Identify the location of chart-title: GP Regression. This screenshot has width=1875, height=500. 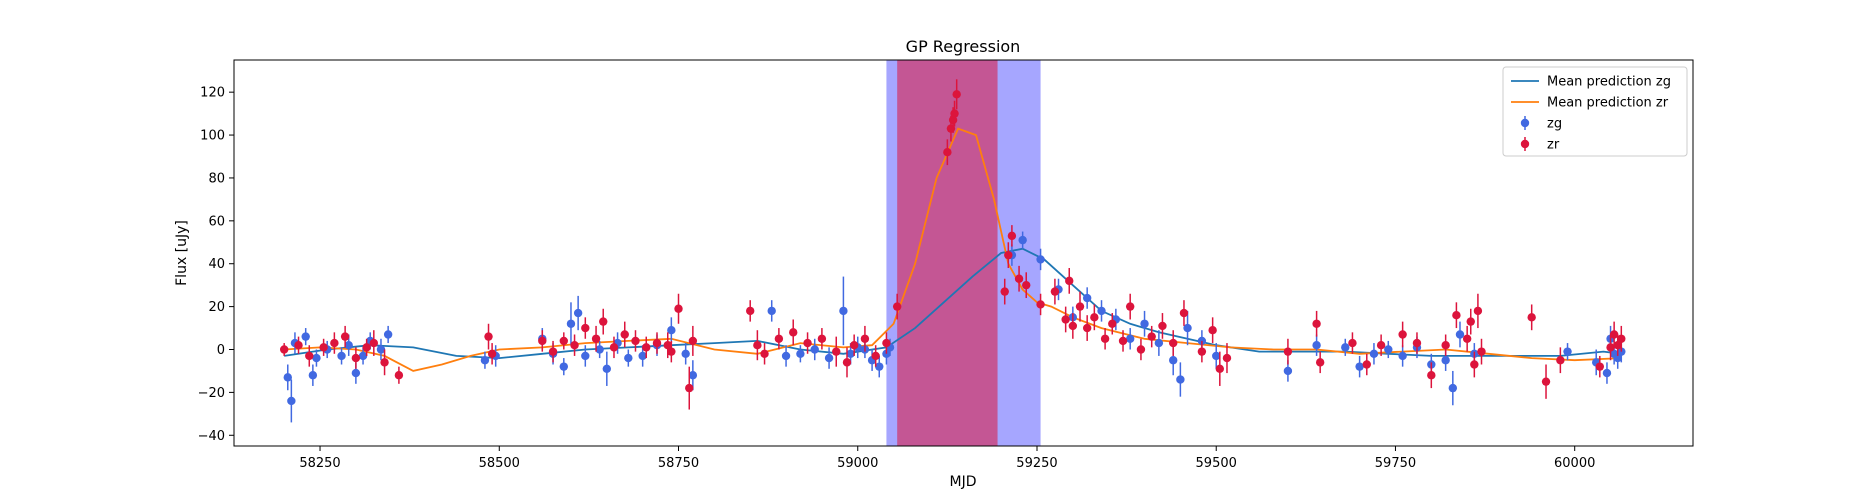
(963, 46).